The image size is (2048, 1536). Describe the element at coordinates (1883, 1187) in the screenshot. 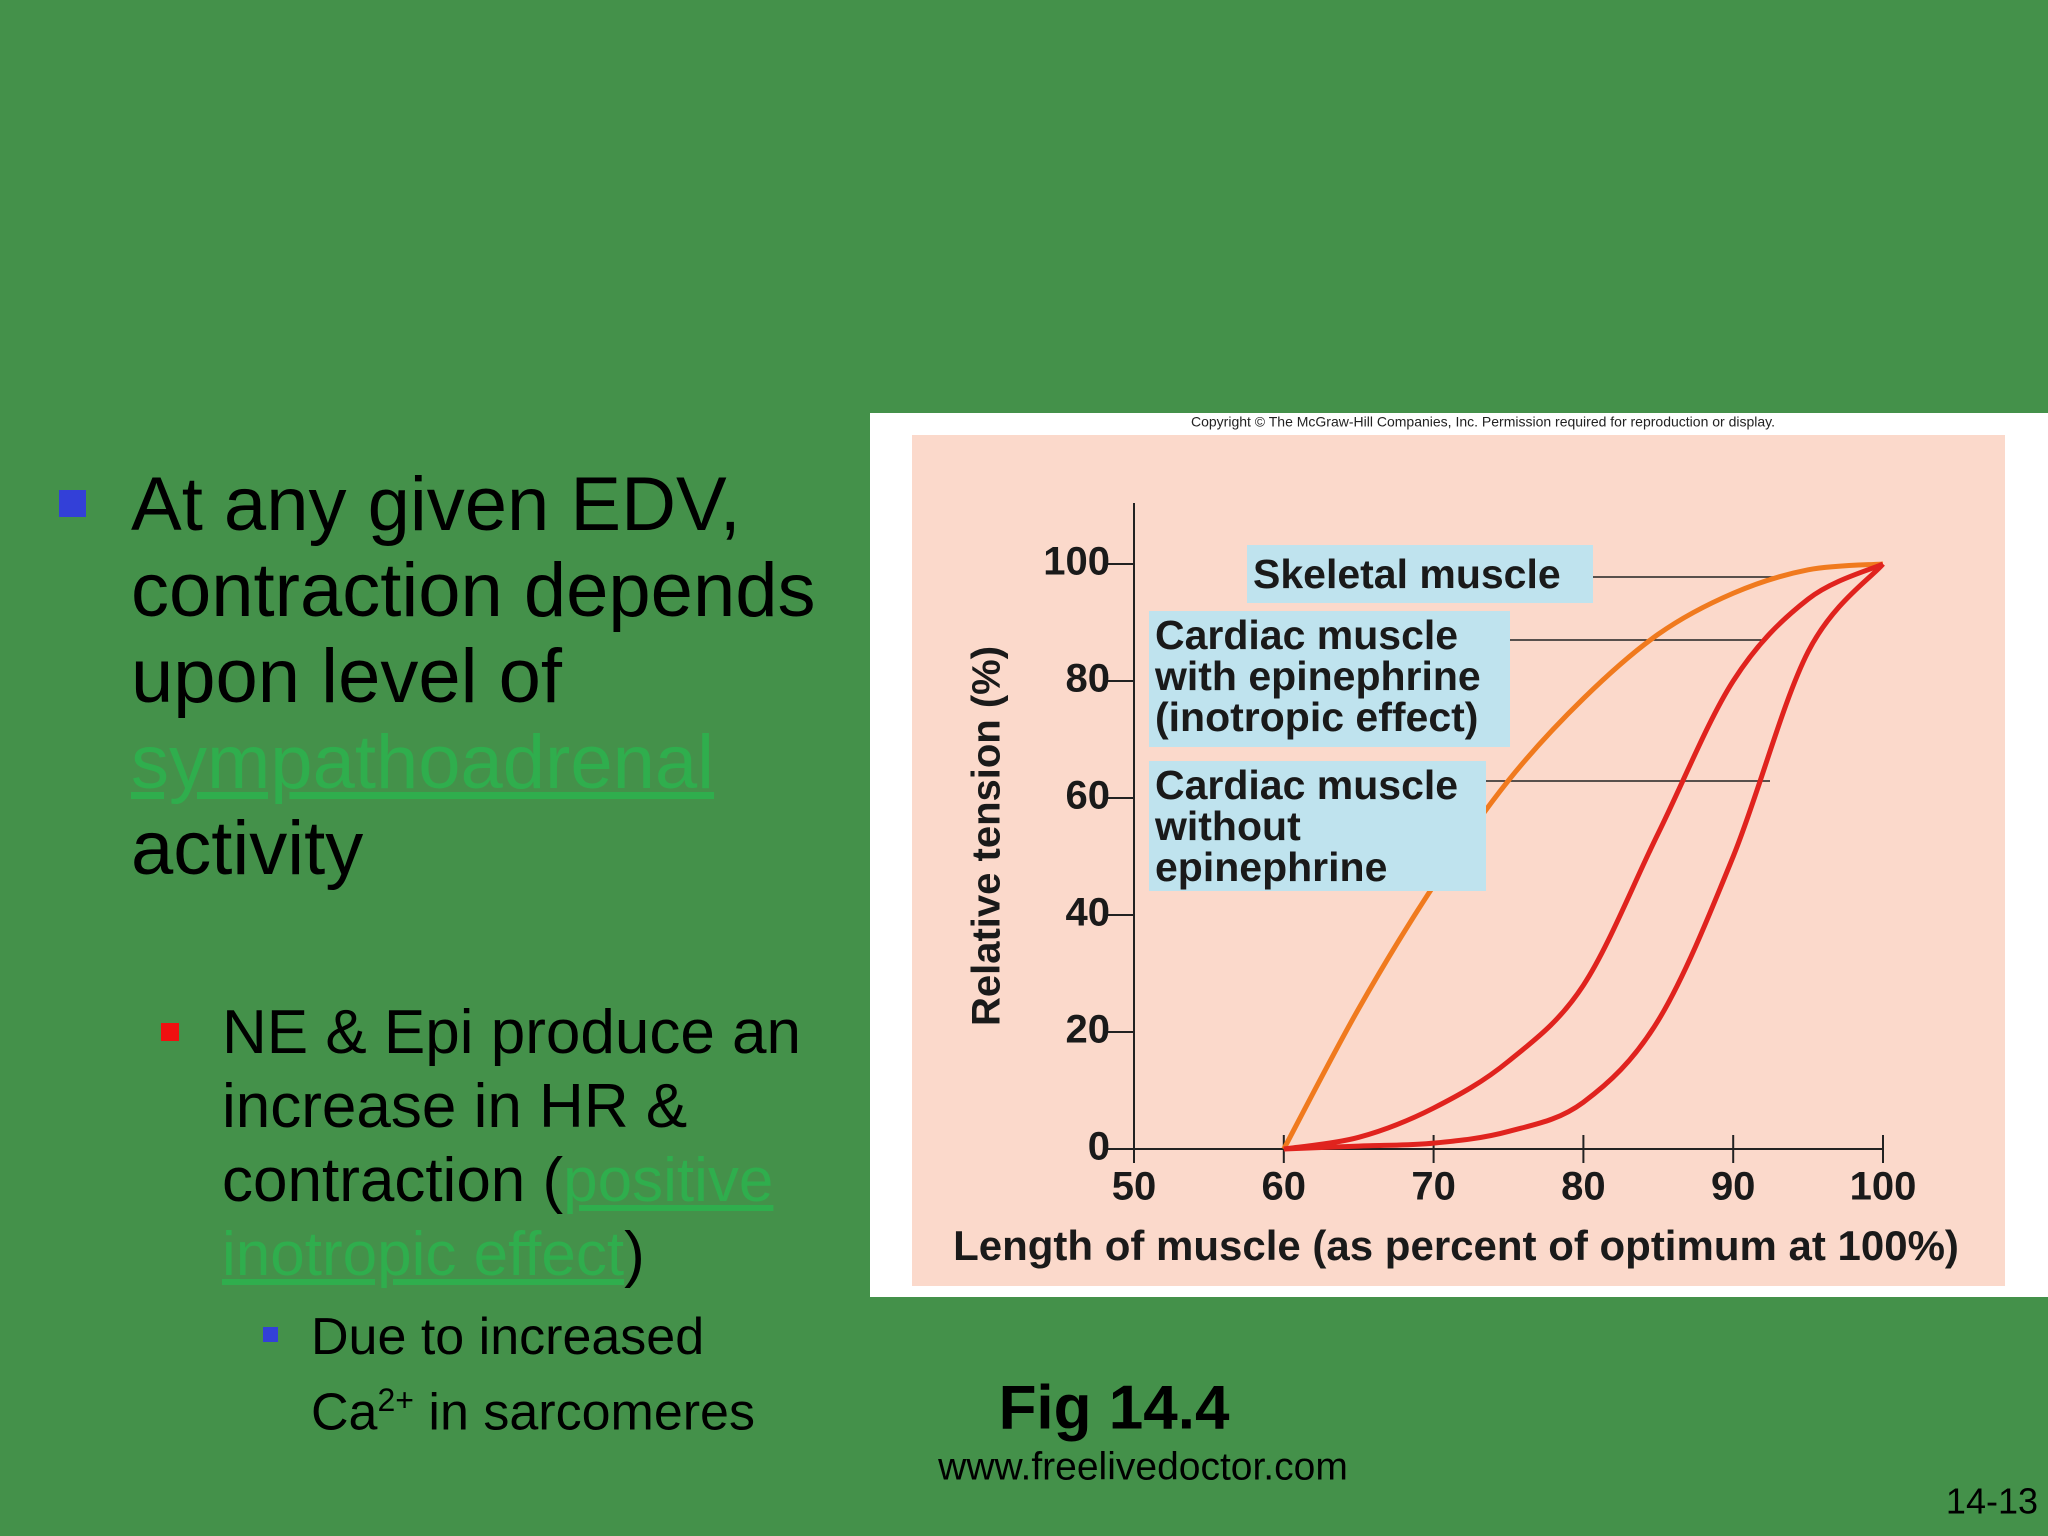

I see `x-tick-label: 100` at that location.